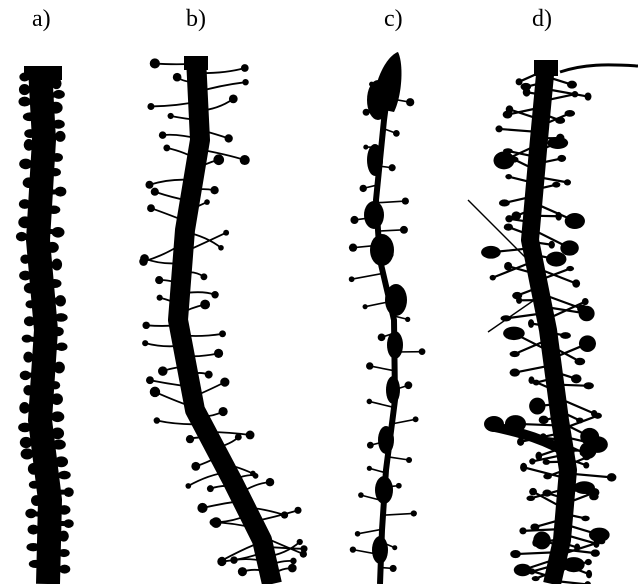 The image size is (638, 584). What do you see at coordinates (196, 19) in the screenshot?
I see `panel-label-b: b)` at bounding box center [196, 19].